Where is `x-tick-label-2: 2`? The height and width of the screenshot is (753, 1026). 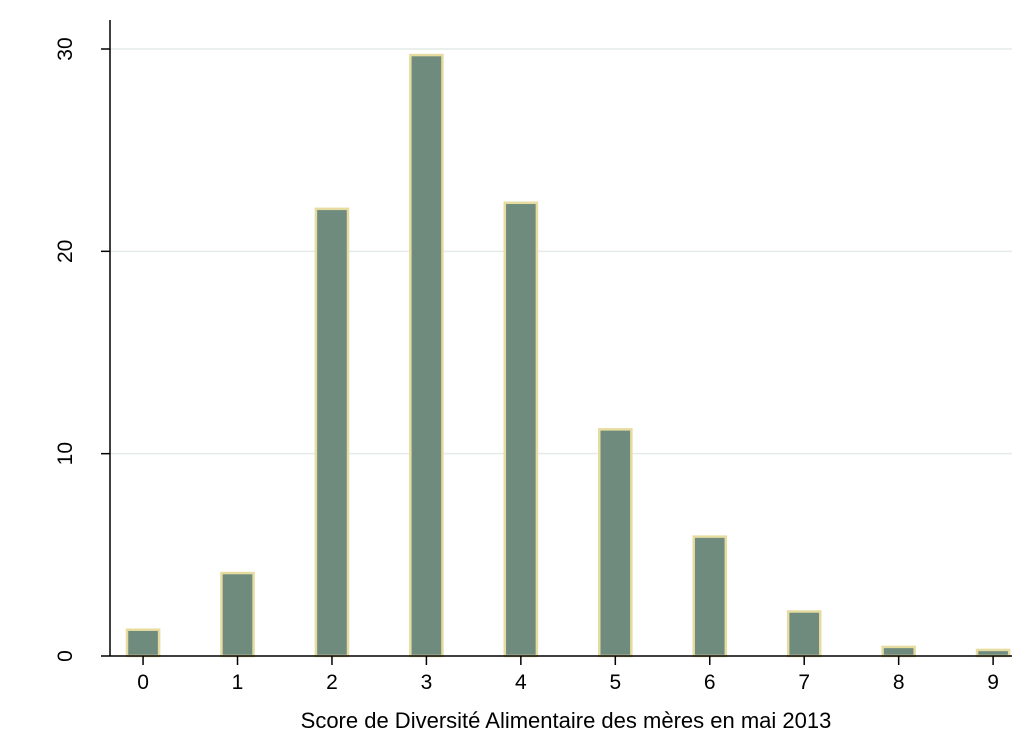 x-tick-label-2: 2 is located at coordinates (332, 682).